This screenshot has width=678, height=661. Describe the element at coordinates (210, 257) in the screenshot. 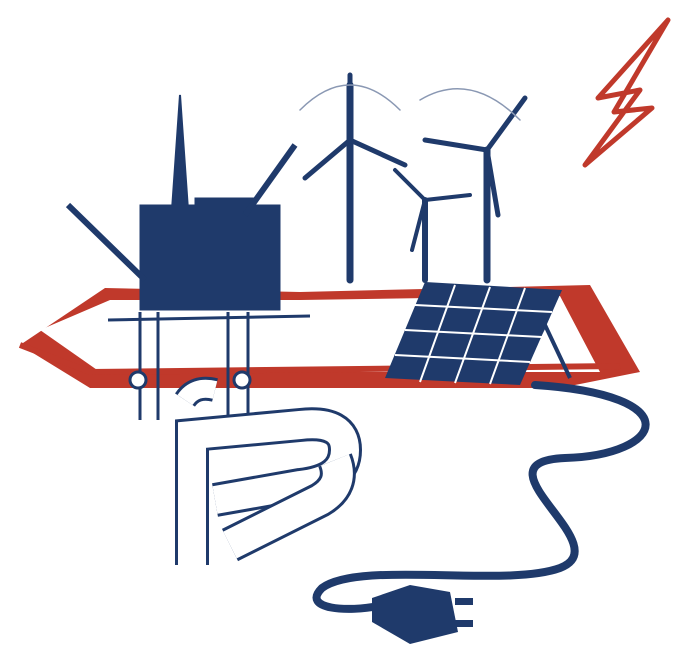

I see `platform-body` at that location.